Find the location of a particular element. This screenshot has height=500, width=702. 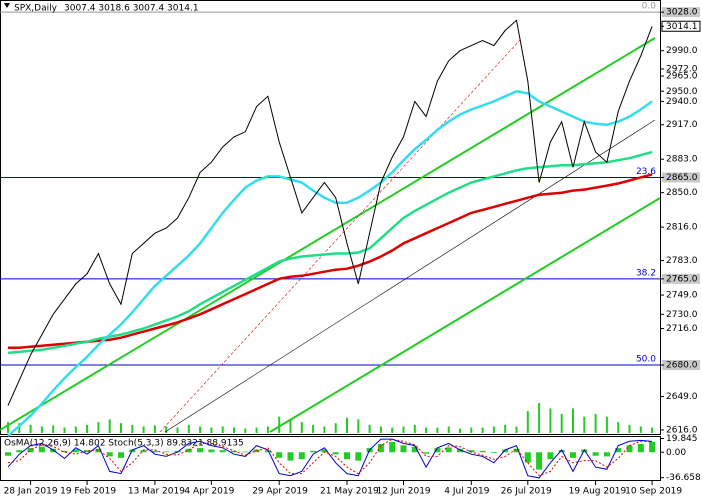

x-tick-label: 21 May 2019 is located at coordinates (349, 492).